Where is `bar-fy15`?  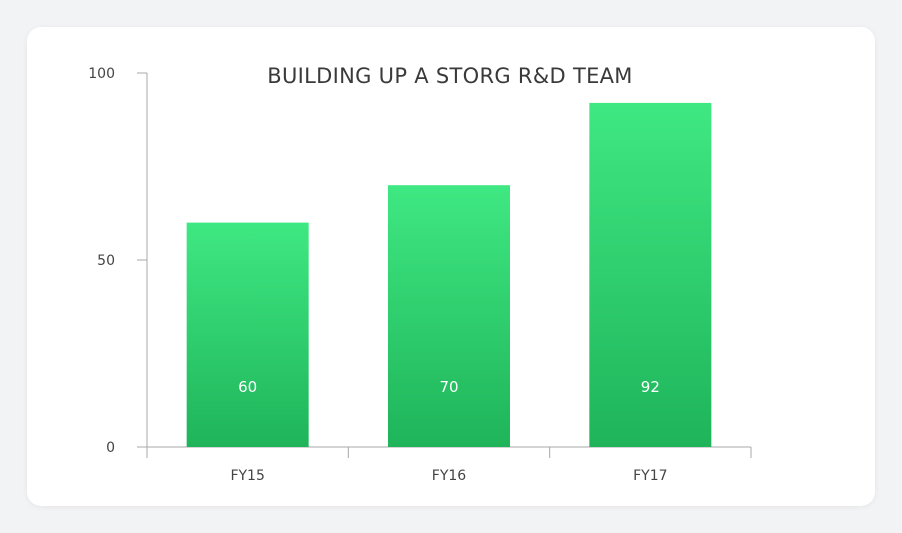
bar-fy15 is located at coordinates (247, 334).